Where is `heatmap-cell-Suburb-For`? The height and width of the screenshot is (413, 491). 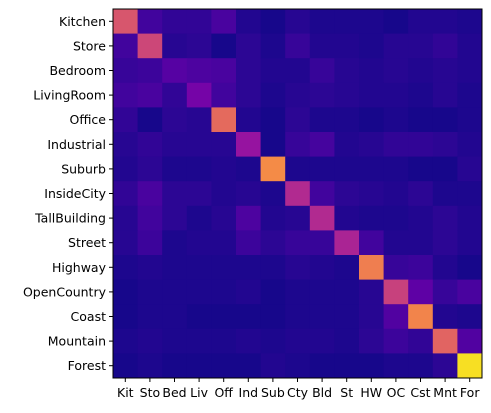
heatmap-cell-Suburb-For is located at coordinates (470, 169).